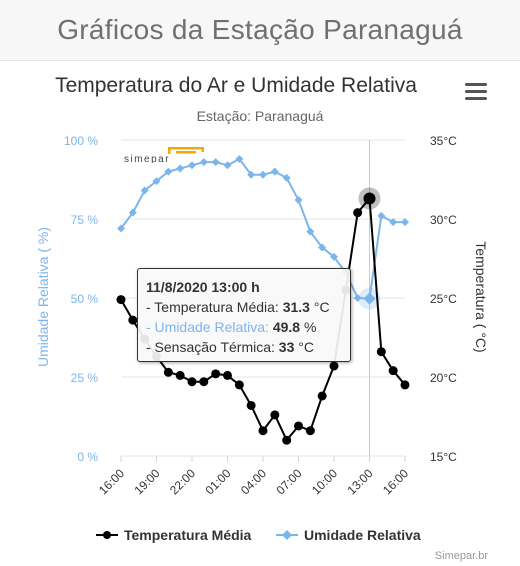  Describe the element at coordinates (286, 327) in the screenshot. I see `tooltip-hum-value: 49.8` at that location.